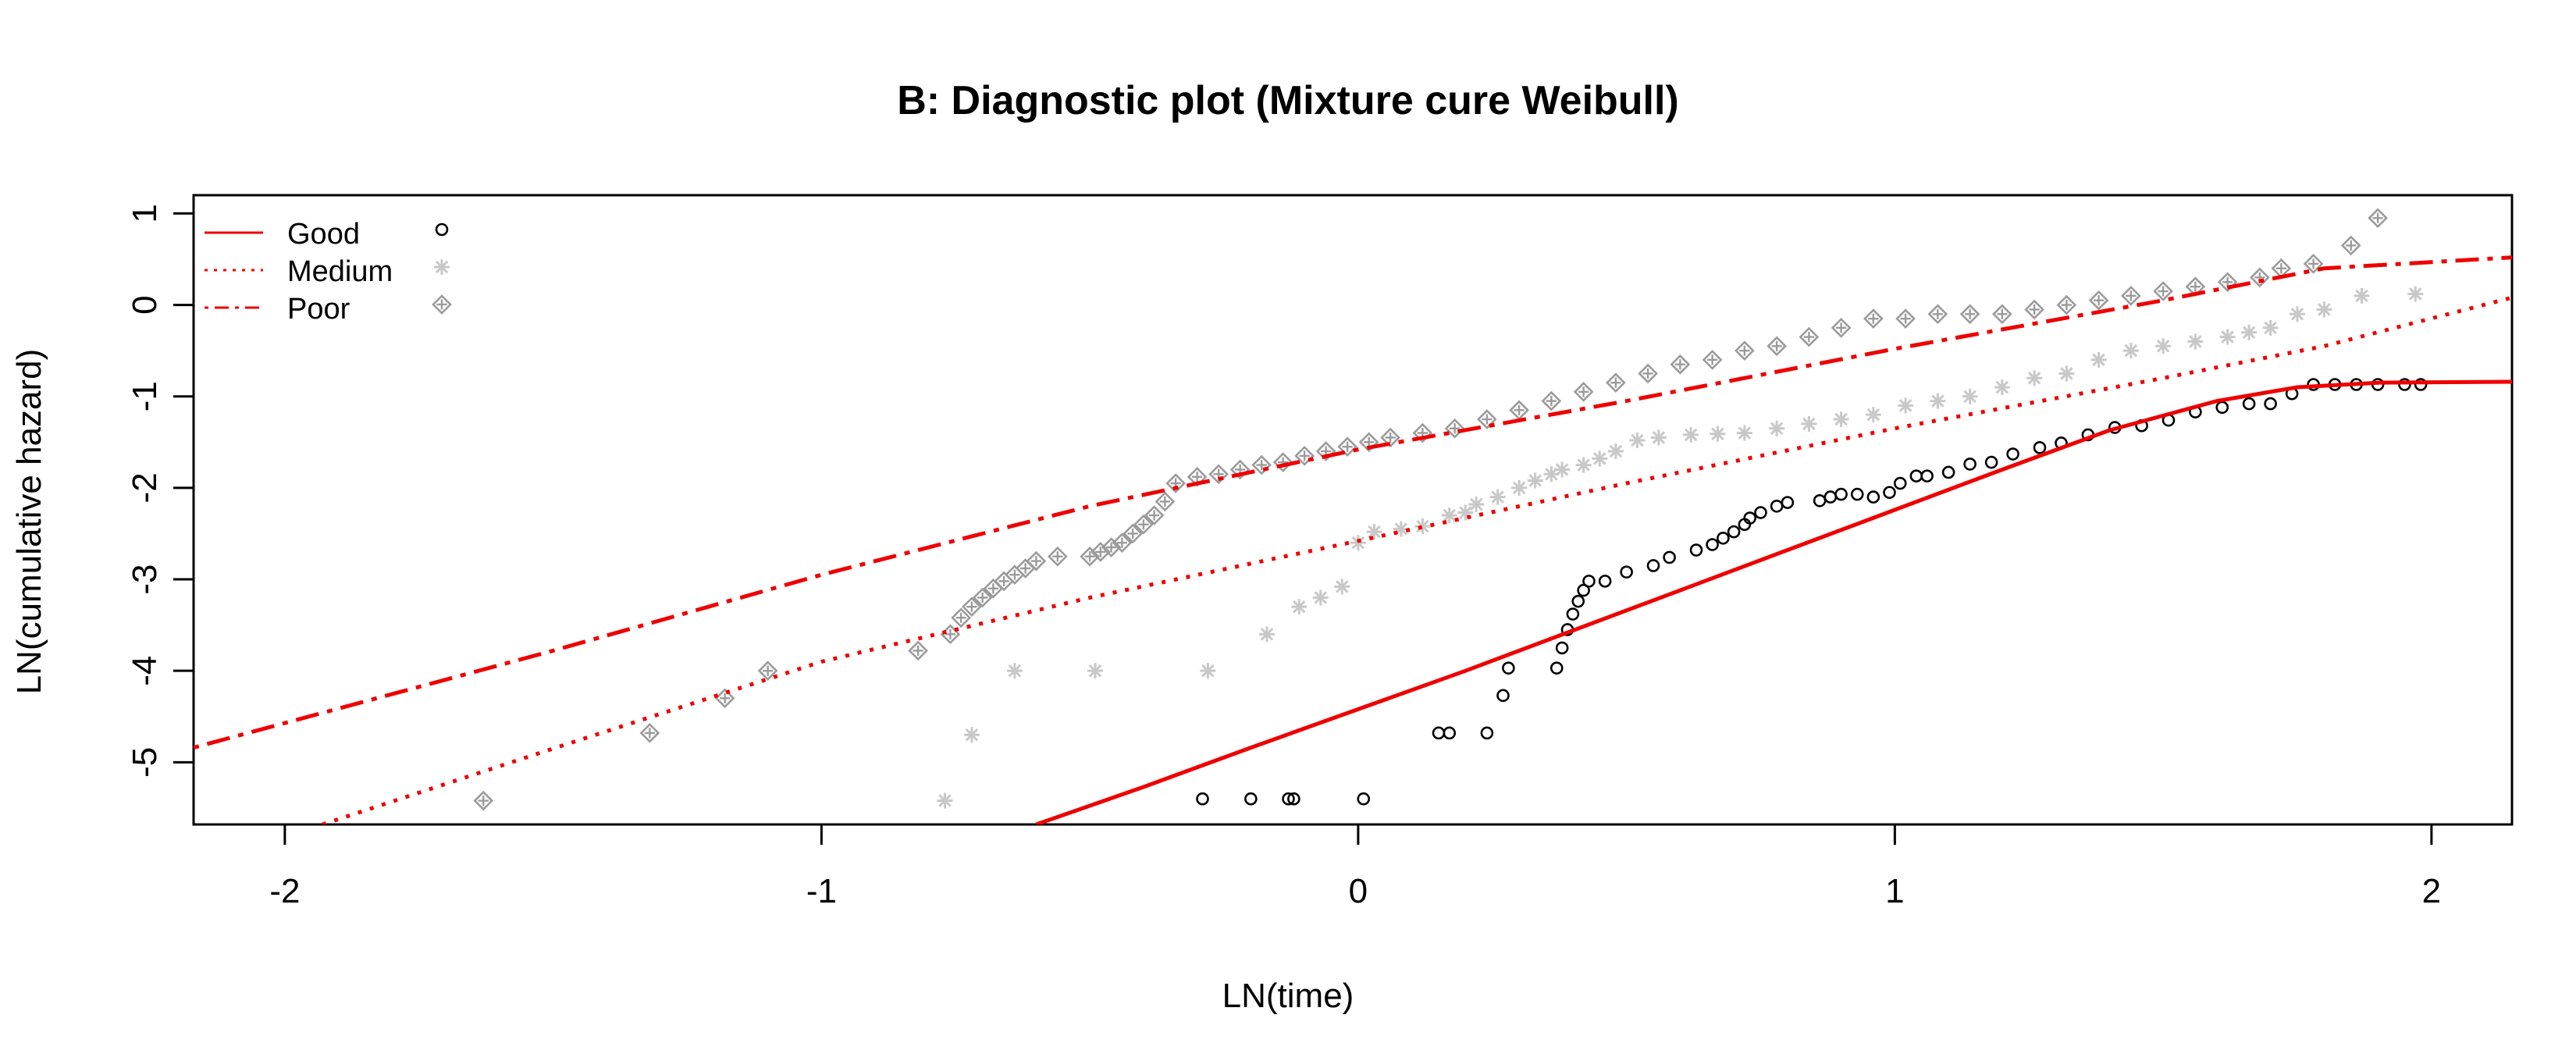 This screenshot has width=2576, height=1054. Describe the element at coordinates (145, 213) in the screenshot. I see `y-tick-label: 1` at that location.